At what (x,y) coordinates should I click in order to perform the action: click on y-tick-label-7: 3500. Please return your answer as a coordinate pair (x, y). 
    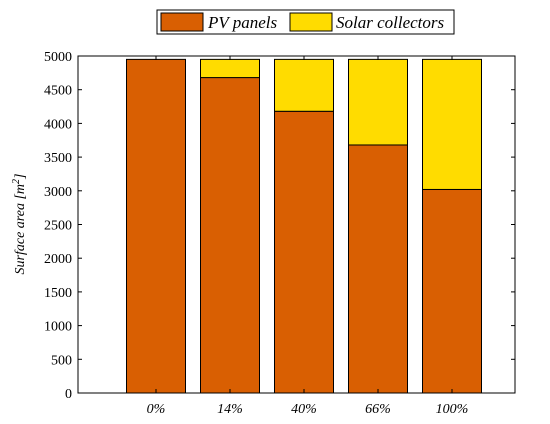
    Looking at the image, I should click on (58, 158).